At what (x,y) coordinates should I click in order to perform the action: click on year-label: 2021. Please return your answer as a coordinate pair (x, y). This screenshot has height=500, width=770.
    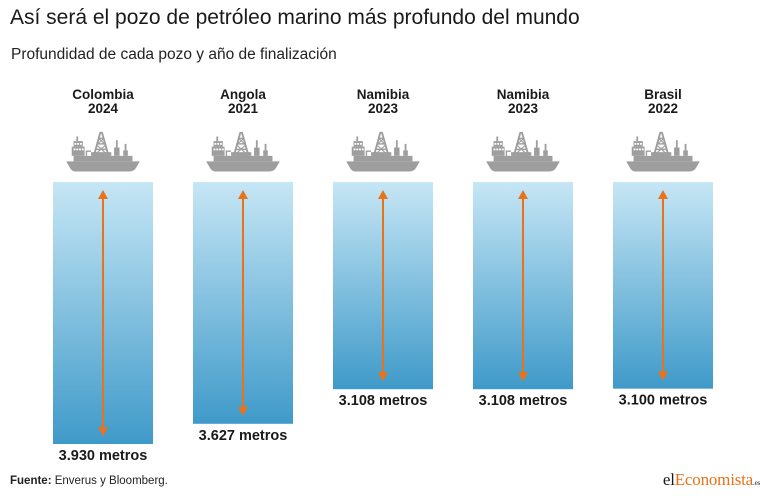
    Looking at the image, I should click on (243, 108).